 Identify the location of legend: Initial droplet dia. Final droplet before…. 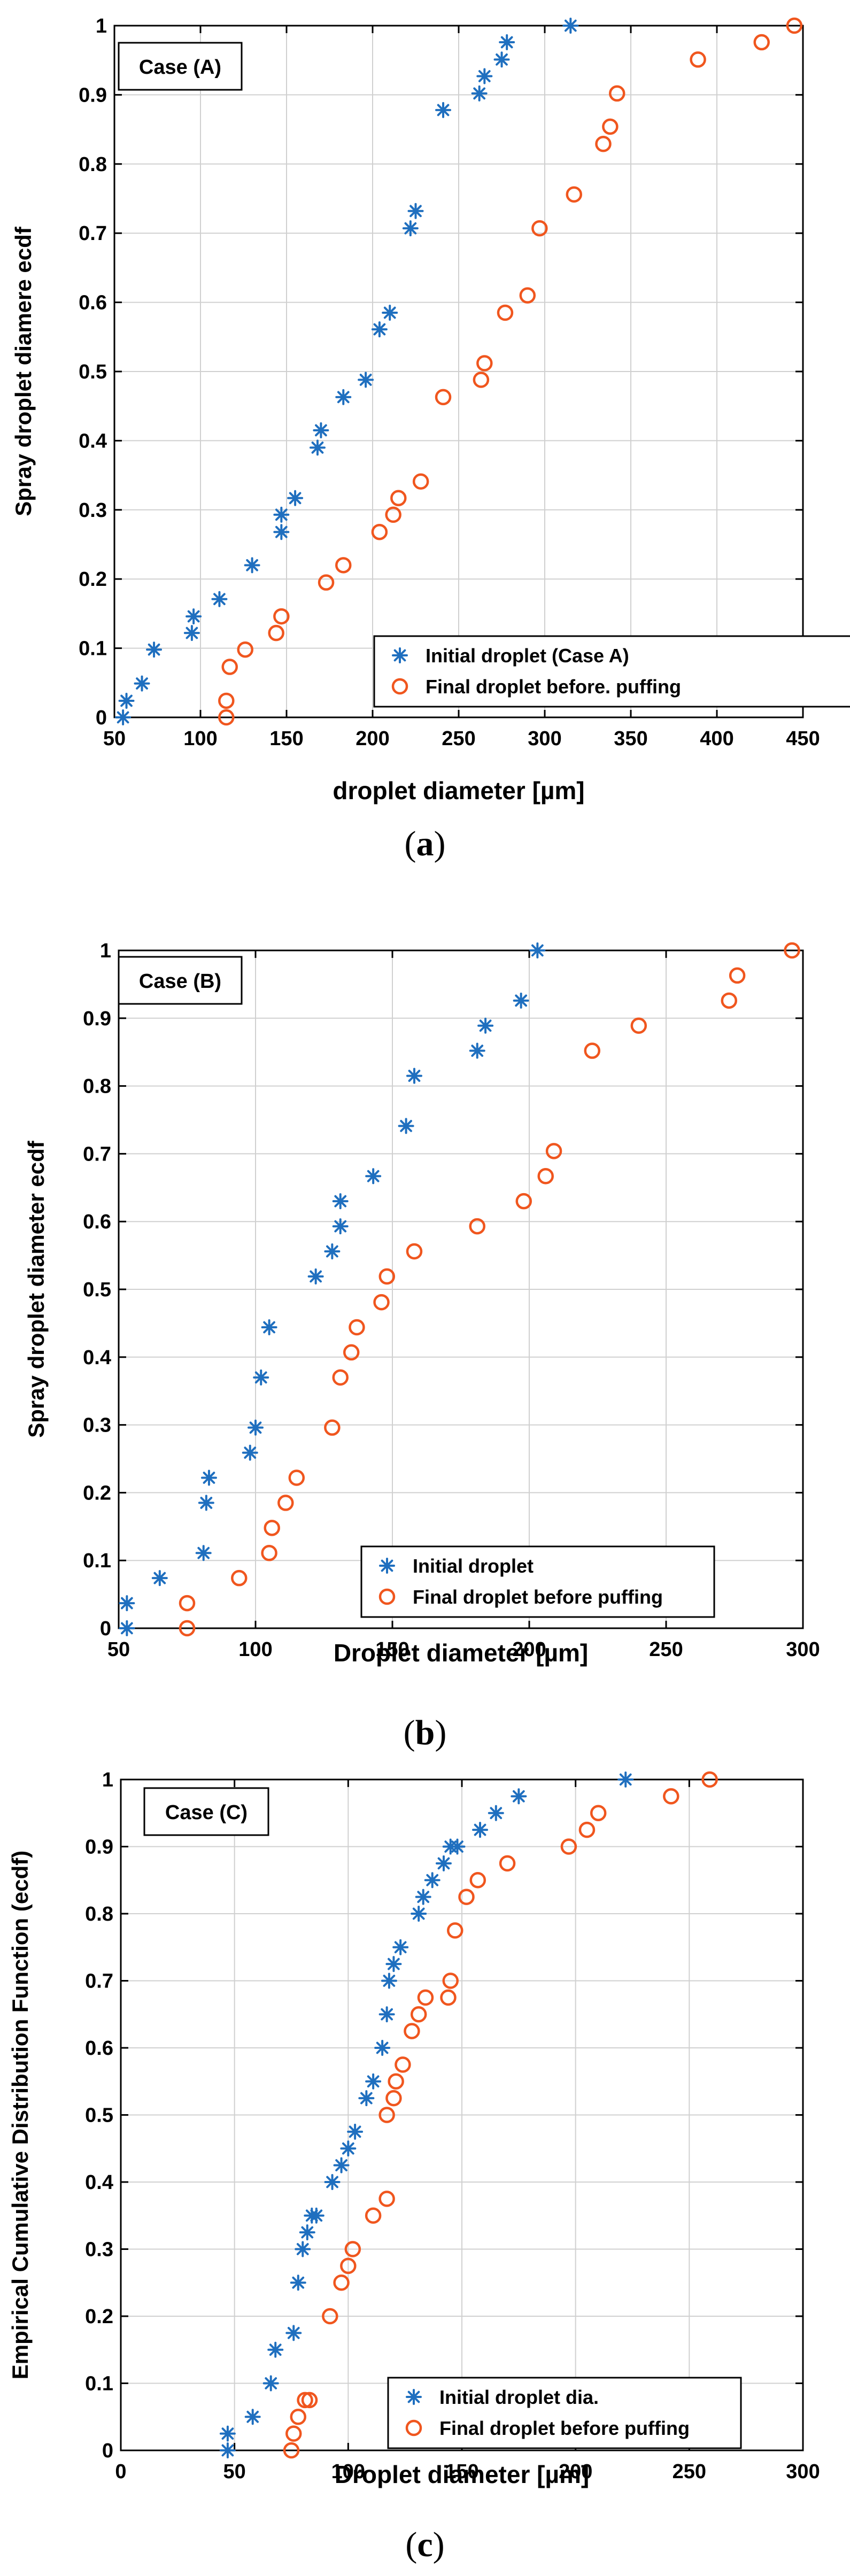
(564, 2413).